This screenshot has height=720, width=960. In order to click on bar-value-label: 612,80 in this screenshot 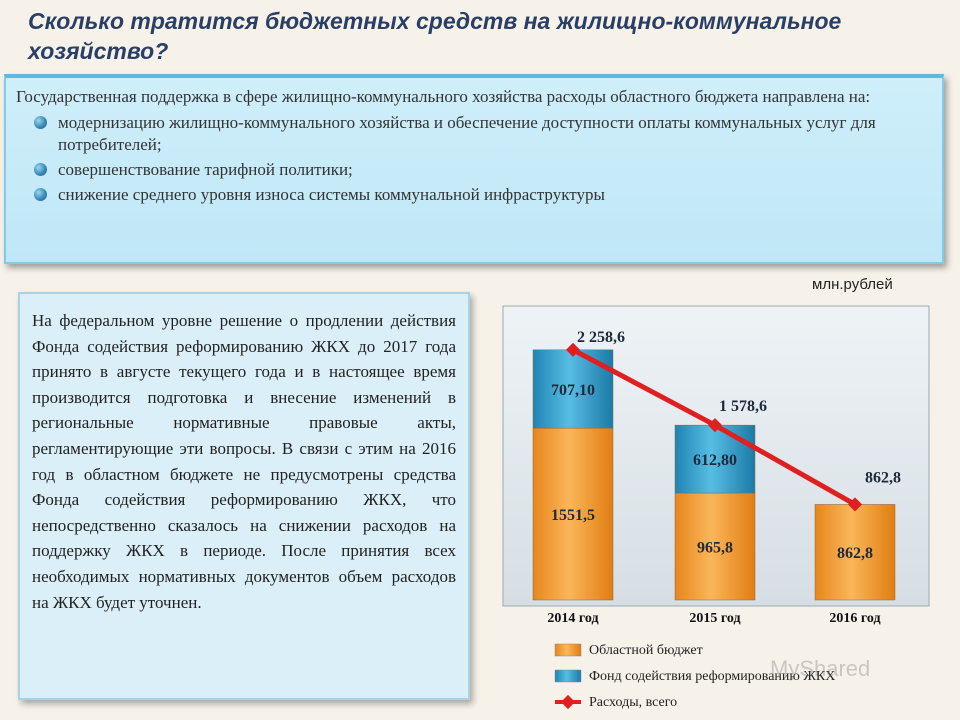, I will do `click(715, 460)`.